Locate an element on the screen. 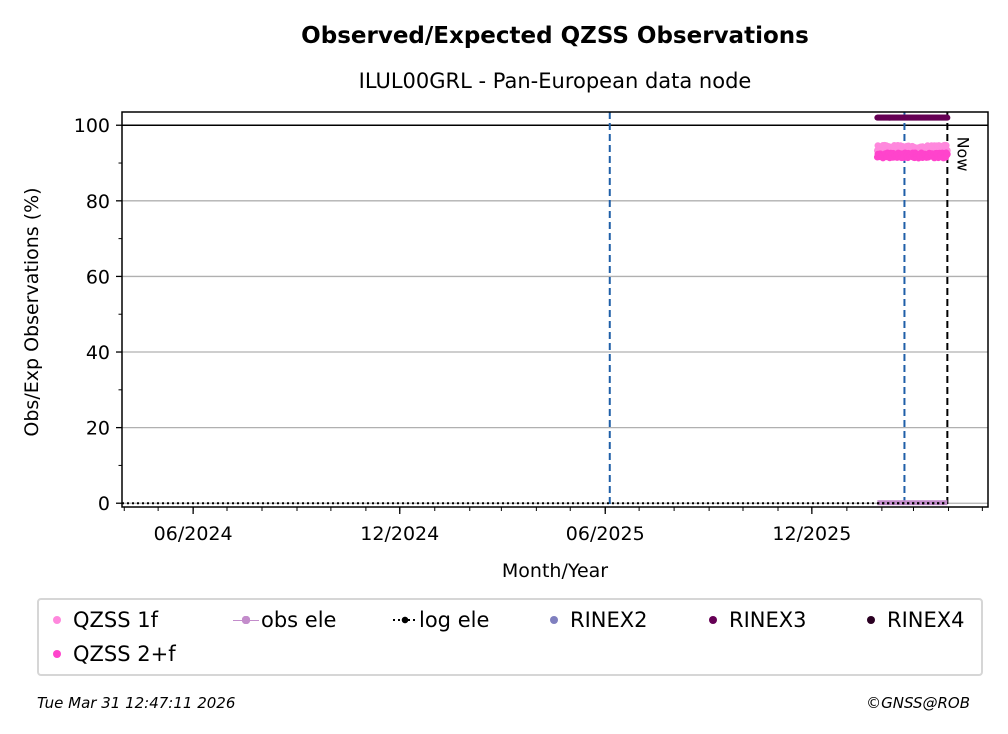 This screenshot has width=1008, height=734. legend-label: RINEX3 is located at coordinates (768, 620).